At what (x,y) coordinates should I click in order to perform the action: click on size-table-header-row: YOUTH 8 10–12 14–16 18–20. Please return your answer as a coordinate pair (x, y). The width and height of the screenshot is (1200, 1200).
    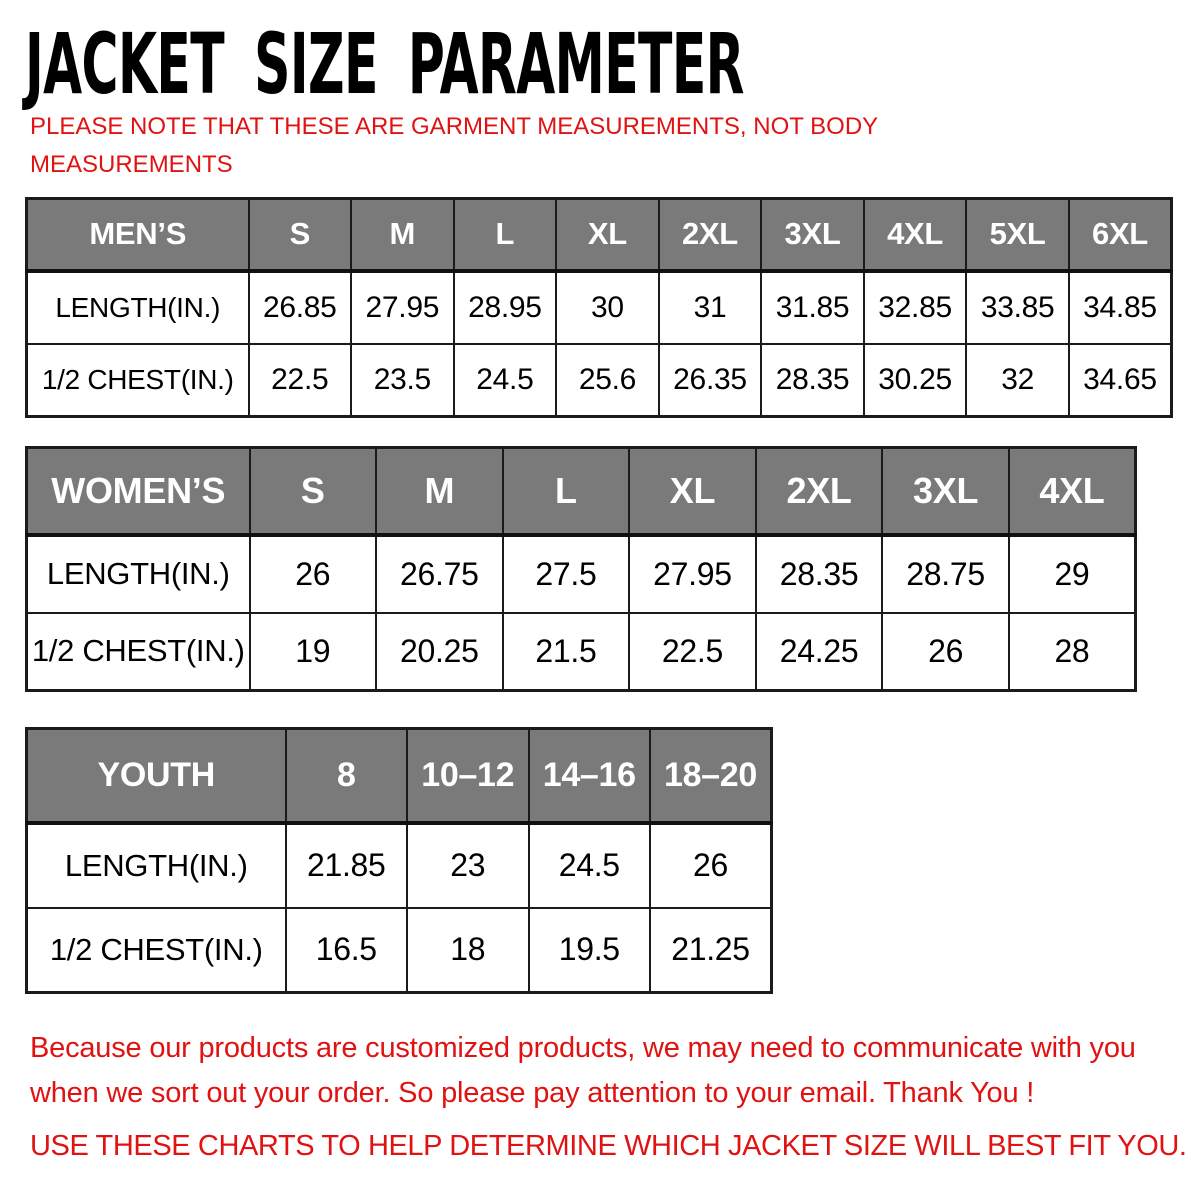
    Looking at the image, I should click on (399, 776).